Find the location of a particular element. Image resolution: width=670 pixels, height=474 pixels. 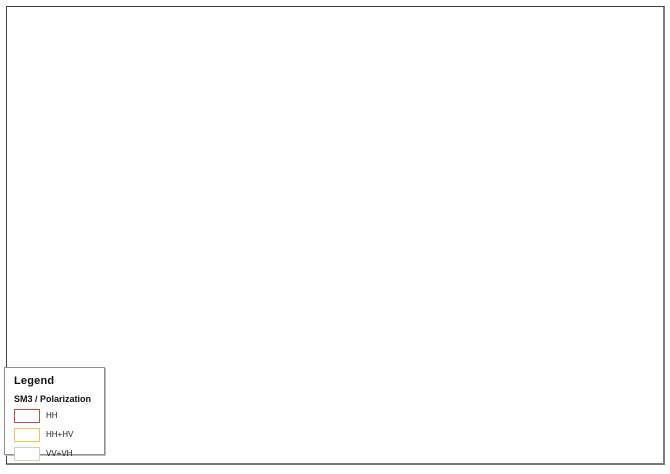

hh-swatch is located at coordinates (27, 415).